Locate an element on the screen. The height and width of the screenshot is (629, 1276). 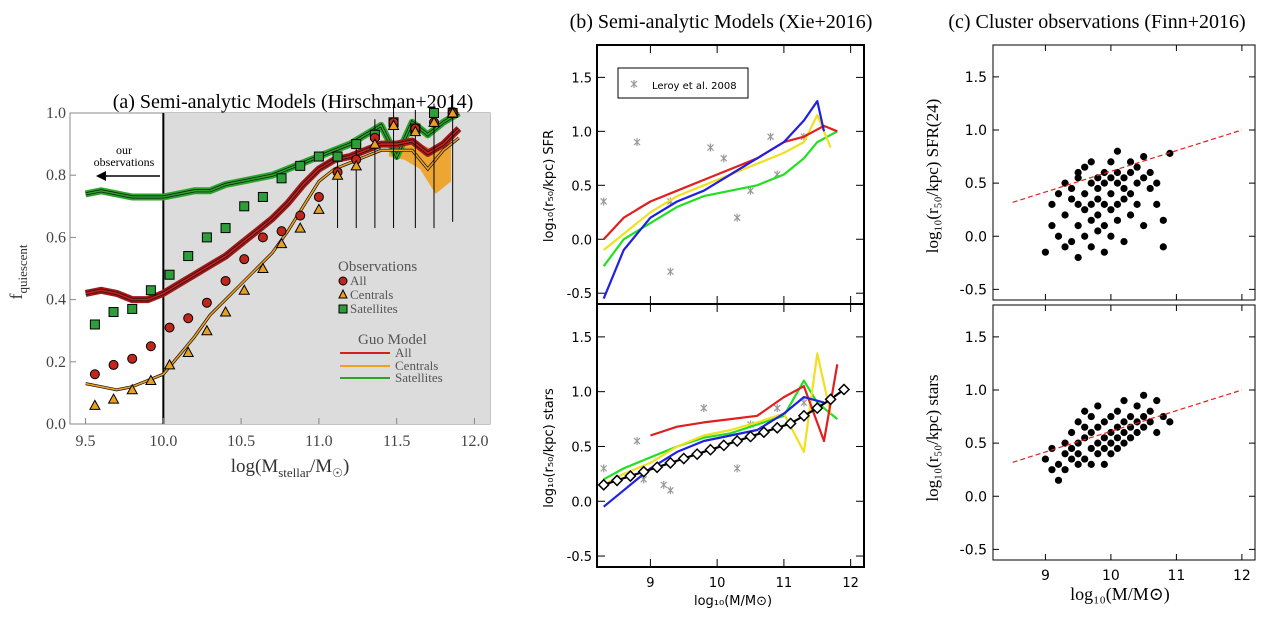
panel-c-xtick-label: 11 is located at coordinates (1176, 576).